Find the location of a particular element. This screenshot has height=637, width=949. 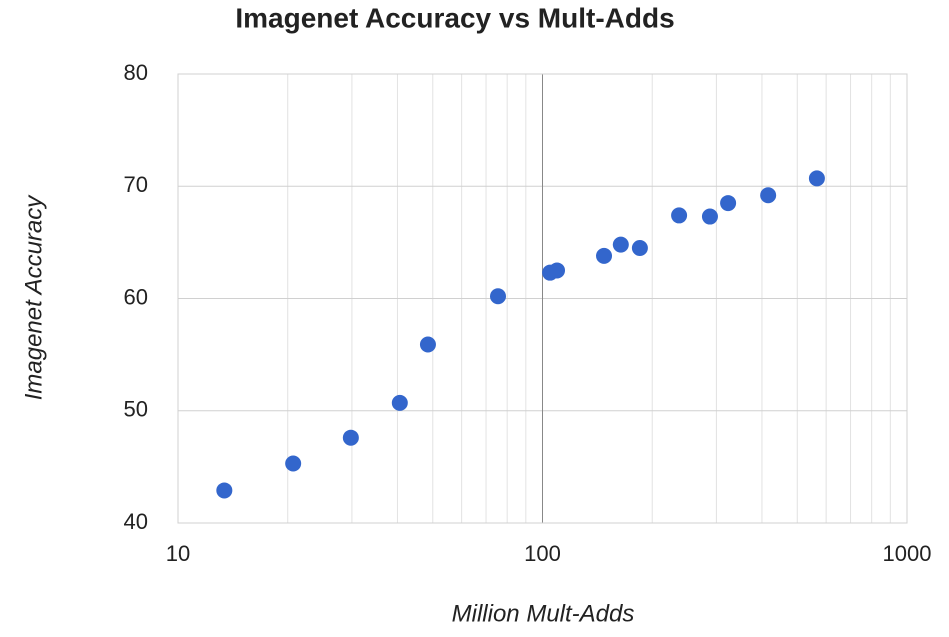

y-axis-label: Imagenet Accuracy is located at coordinates (33, 297).